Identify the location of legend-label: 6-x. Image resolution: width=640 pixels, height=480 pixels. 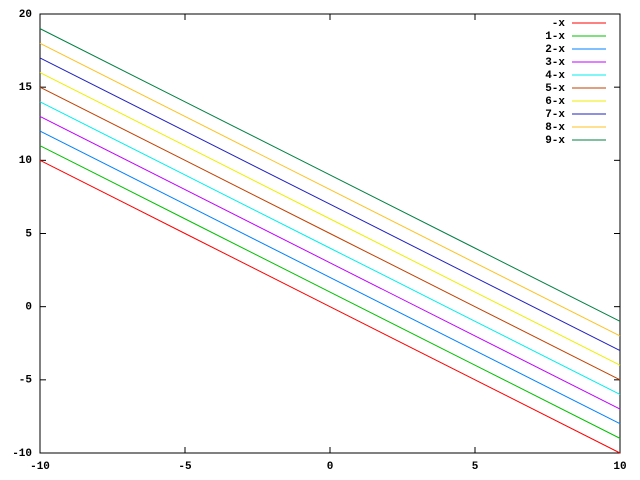
(555, 102).